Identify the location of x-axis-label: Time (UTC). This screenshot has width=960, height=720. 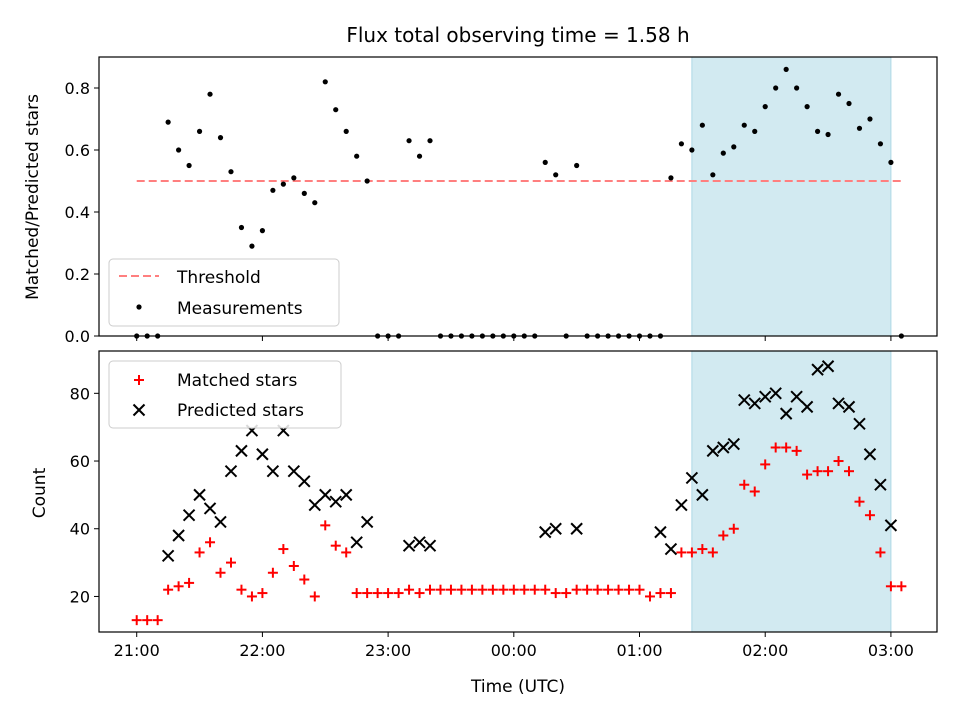
(517, 687).